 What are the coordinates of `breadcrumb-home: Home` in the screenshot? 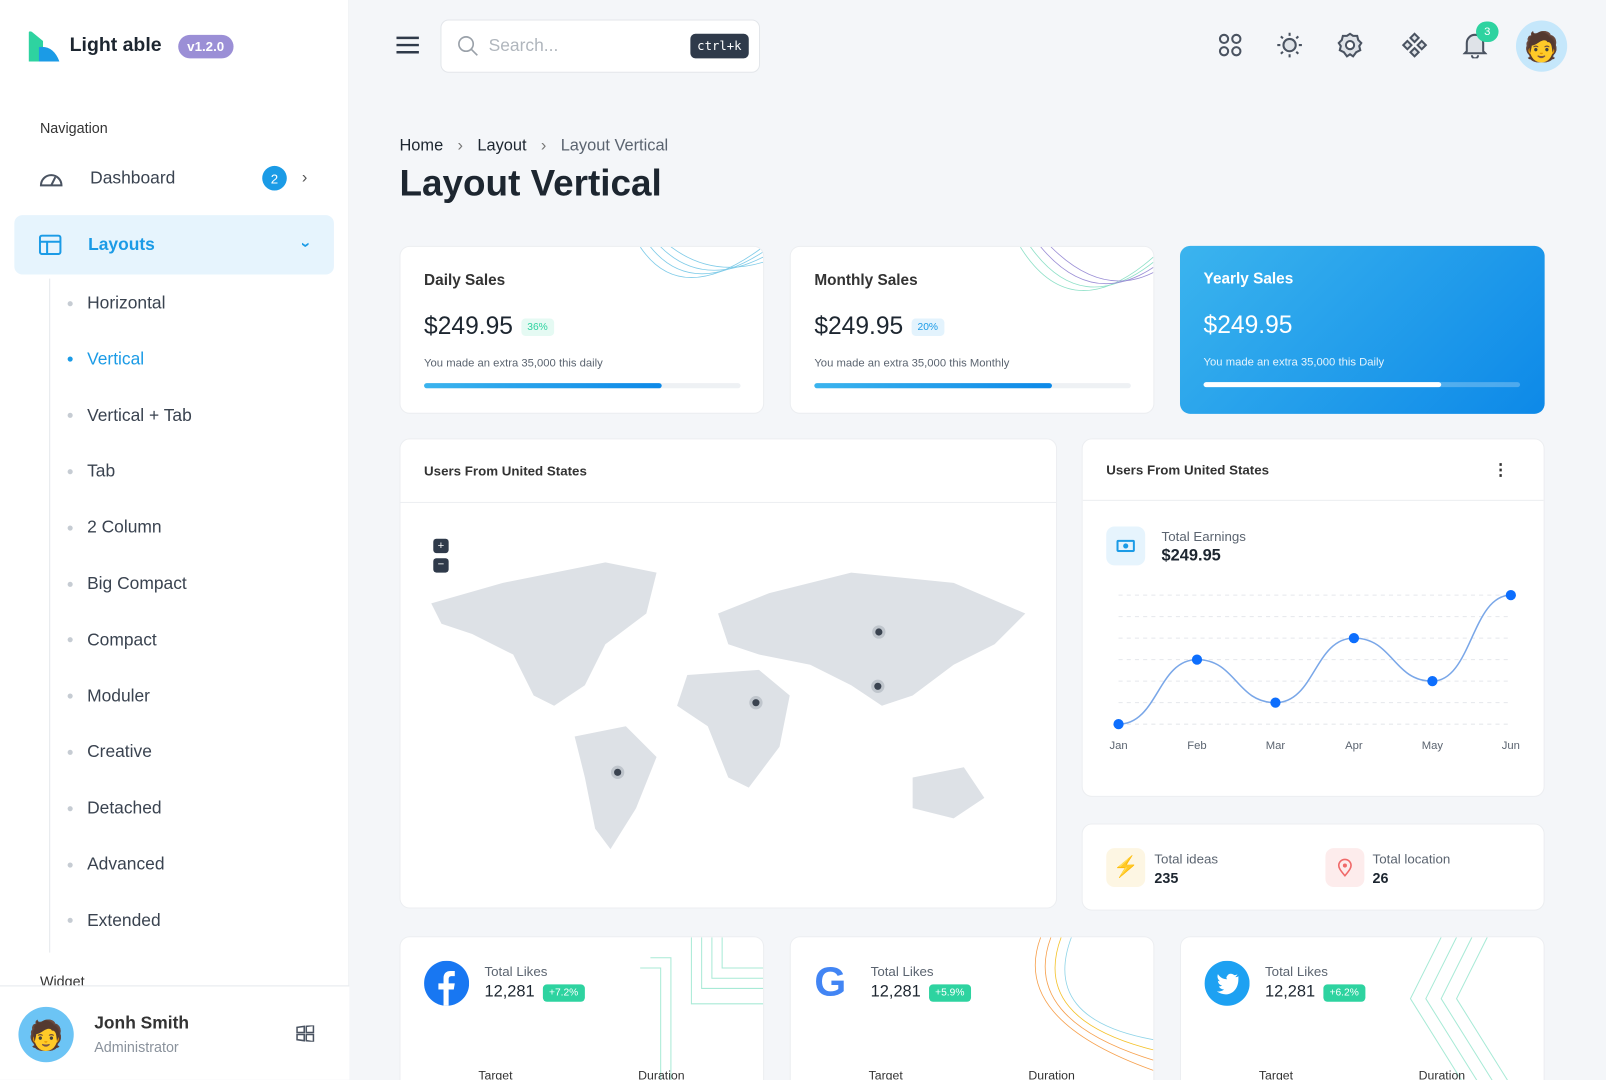 It's located at (421, 146).